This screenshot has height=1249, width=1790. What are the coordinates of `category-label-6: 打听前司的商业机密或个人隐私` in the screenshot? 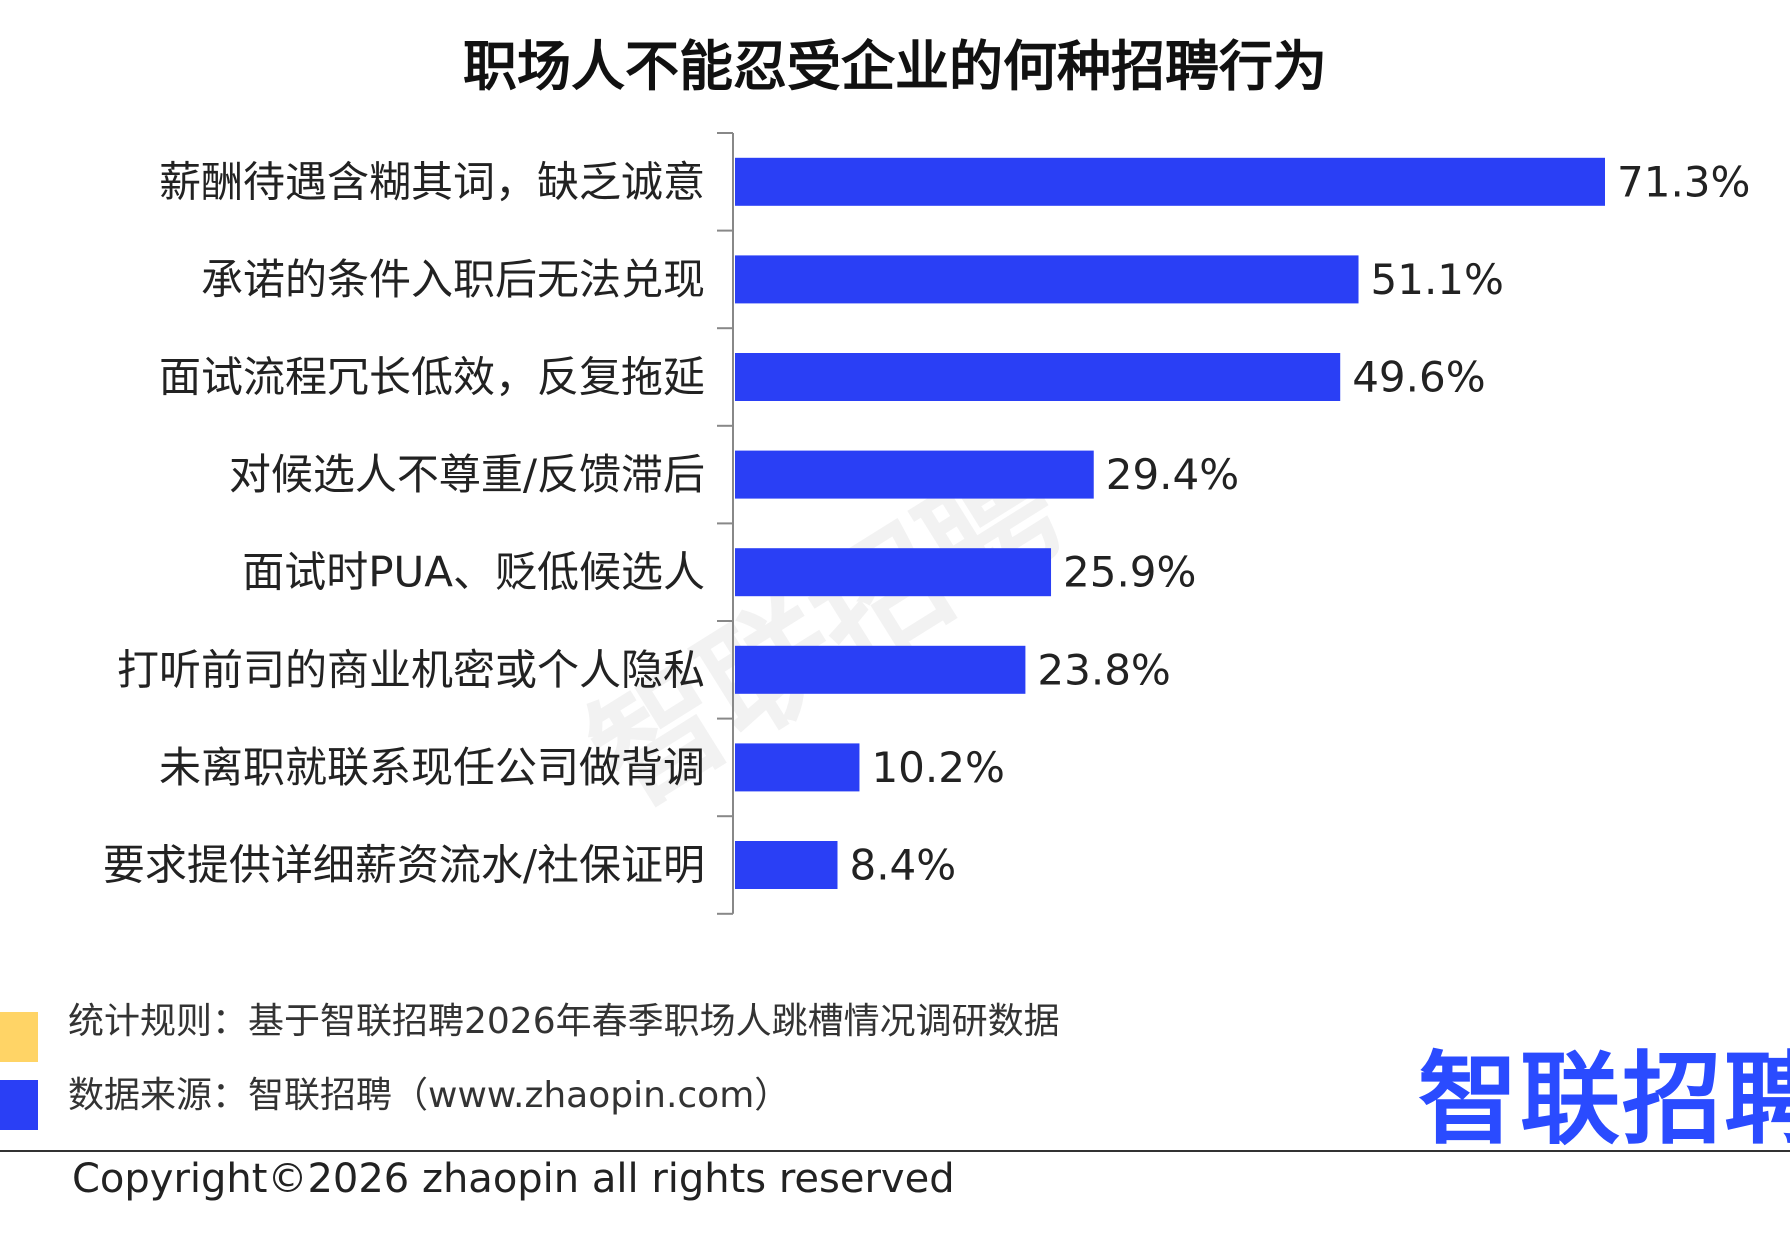 It's located at (411, 669).